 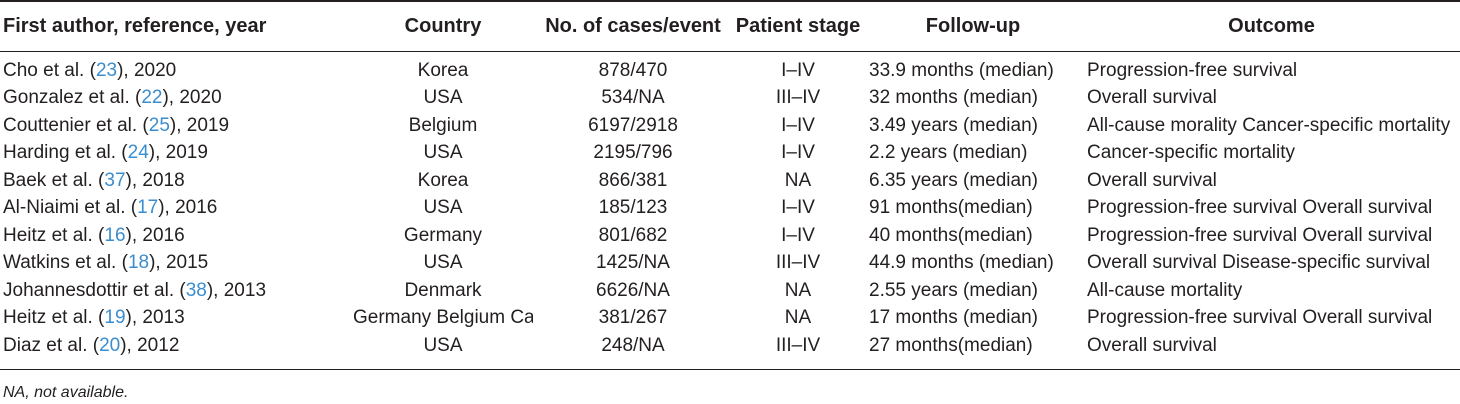 I want to click on cell-first-author: Cho et al. (23), 2020, so click(x=176, y=68).